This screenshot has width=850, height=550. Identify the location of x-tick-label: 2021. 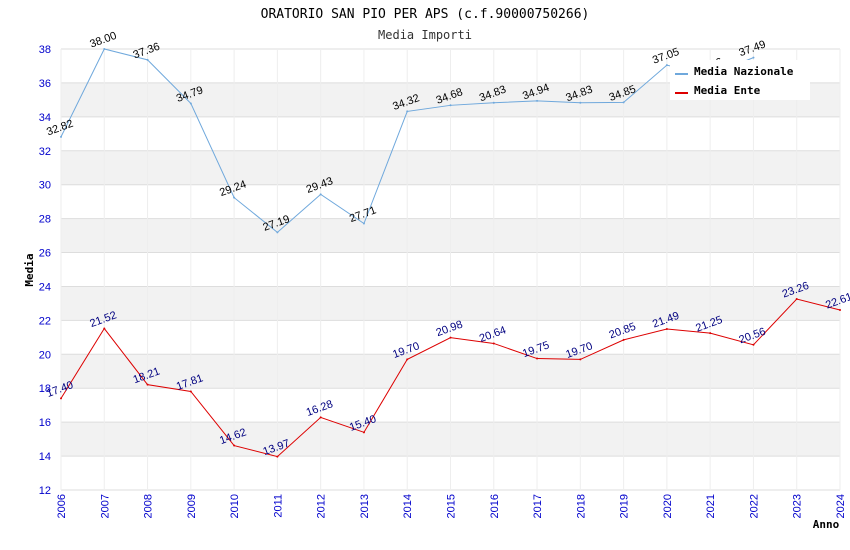
(711, 506).